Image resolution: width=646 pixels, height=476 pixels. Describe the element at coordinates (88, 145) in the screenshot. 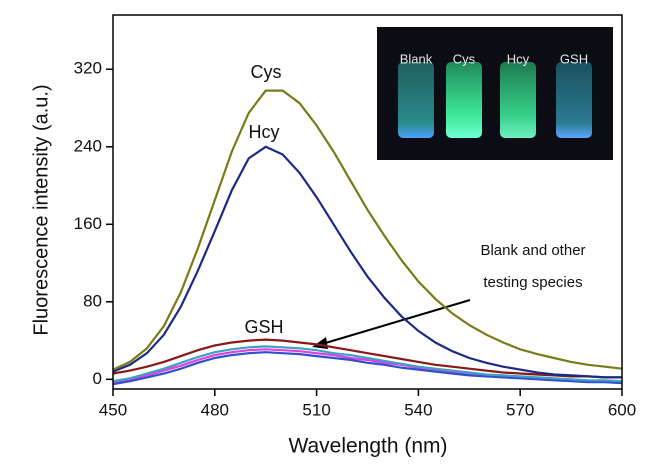

I see `y-tick-label: 240` at that location.